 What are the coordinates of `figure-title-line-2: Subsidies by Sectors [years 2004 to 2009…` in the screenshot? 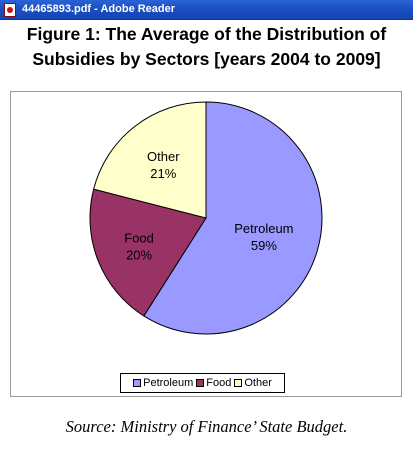 It's located at (206, 59).